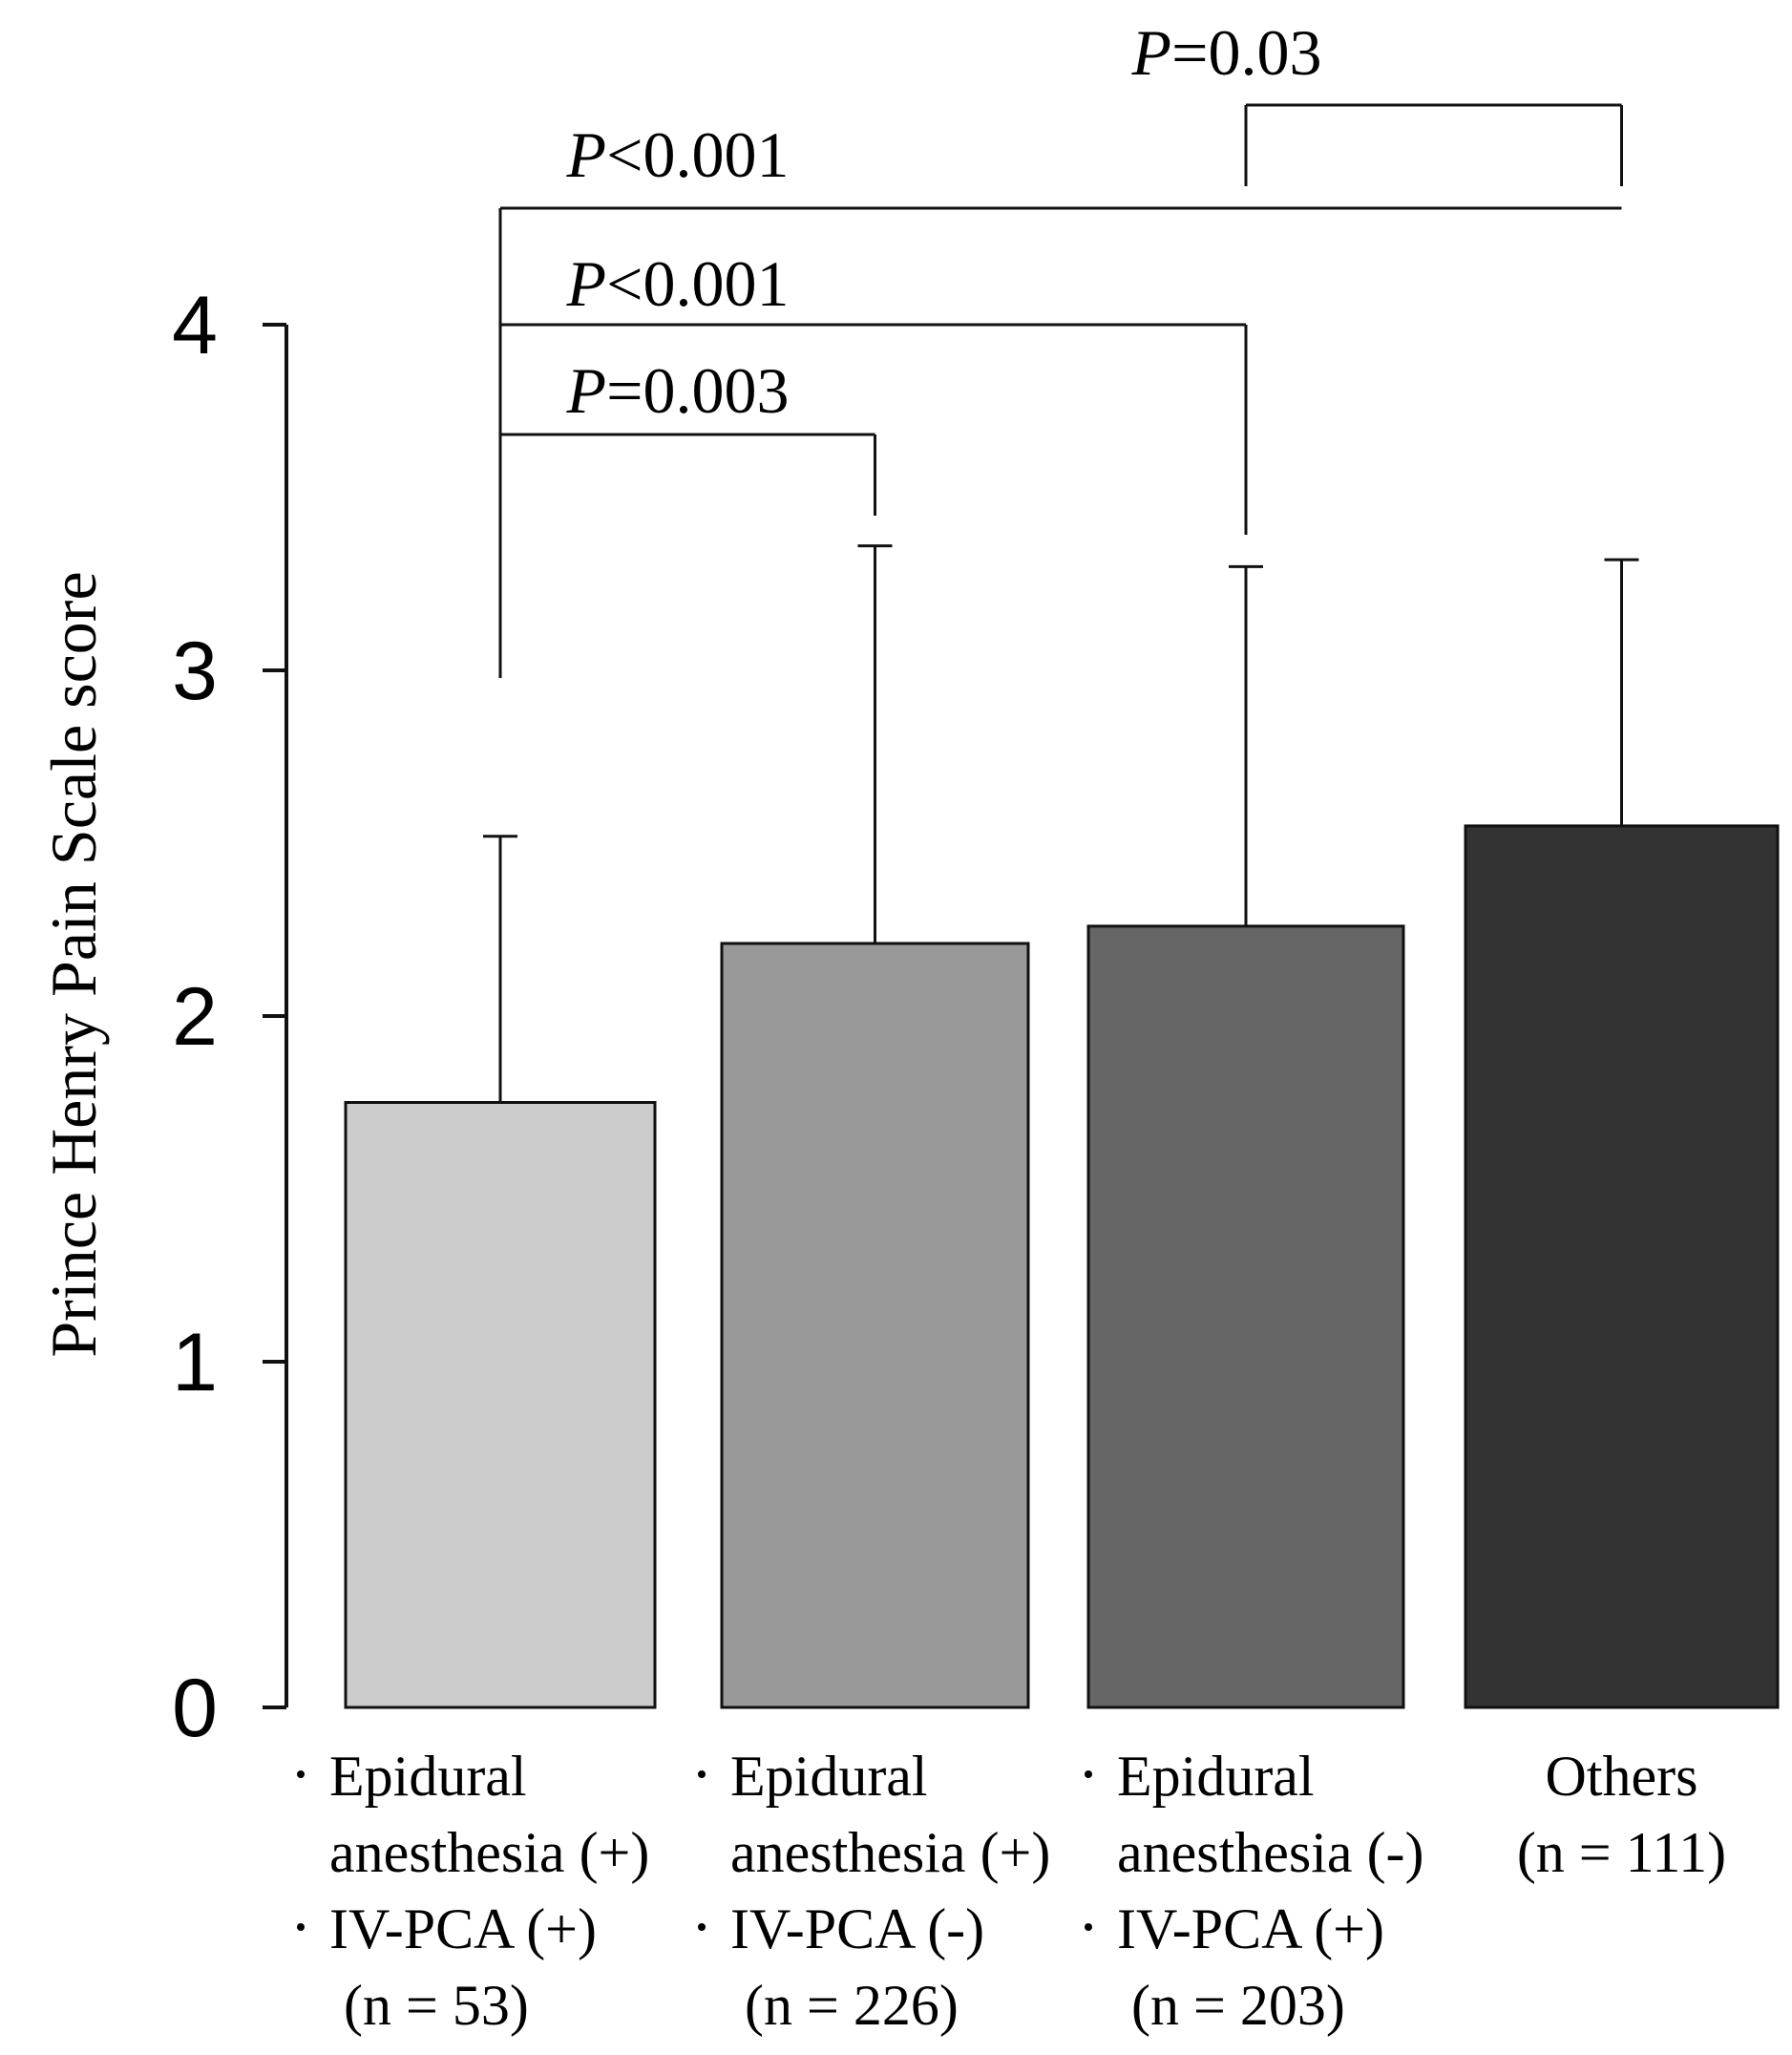 This screenshot has width=1792, height=2055. Describe the element at coordinates (195, 325) in the screenshot. I see `y-tick-label: 4` at that location.